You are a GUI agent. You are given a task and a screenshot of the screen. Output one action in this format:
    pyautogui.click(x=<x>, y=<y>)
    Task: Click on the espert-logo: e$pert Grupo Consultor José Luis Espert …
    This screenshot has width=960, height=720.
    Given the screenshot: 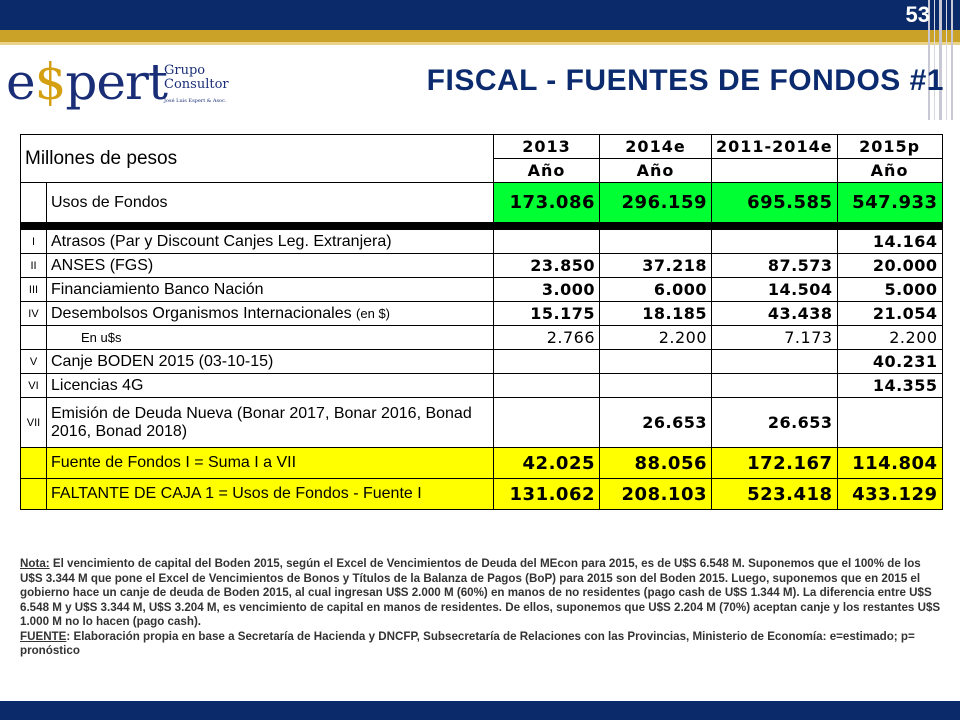 What is the action you would take?
    pyautogui.click(x=118, y=84)
    